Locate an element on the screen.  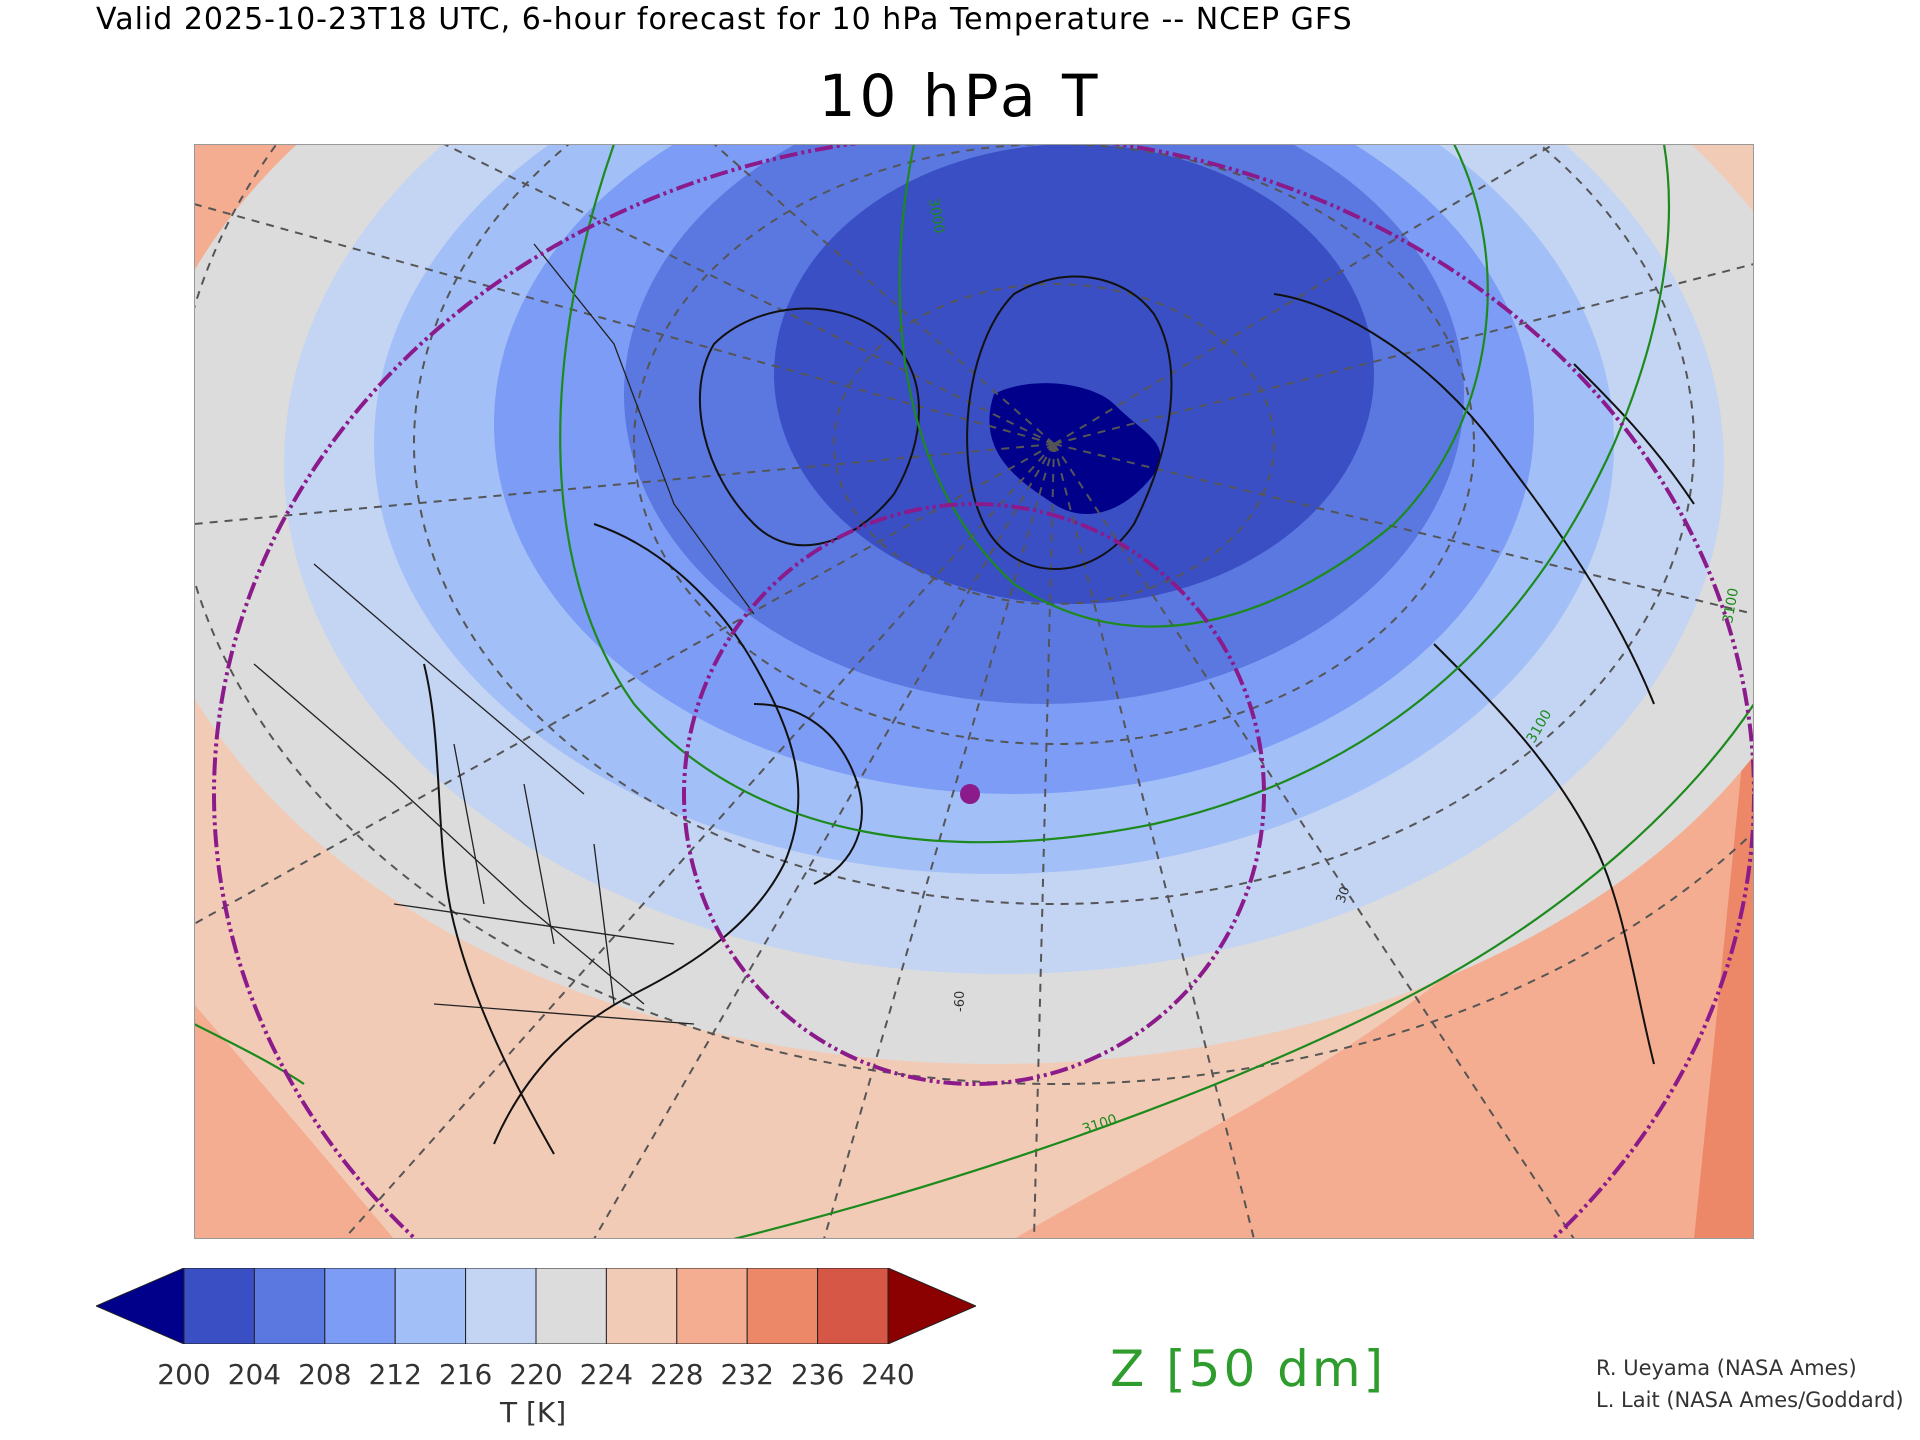
height-contour-label: 3000 is located at coordinates (936, 216).